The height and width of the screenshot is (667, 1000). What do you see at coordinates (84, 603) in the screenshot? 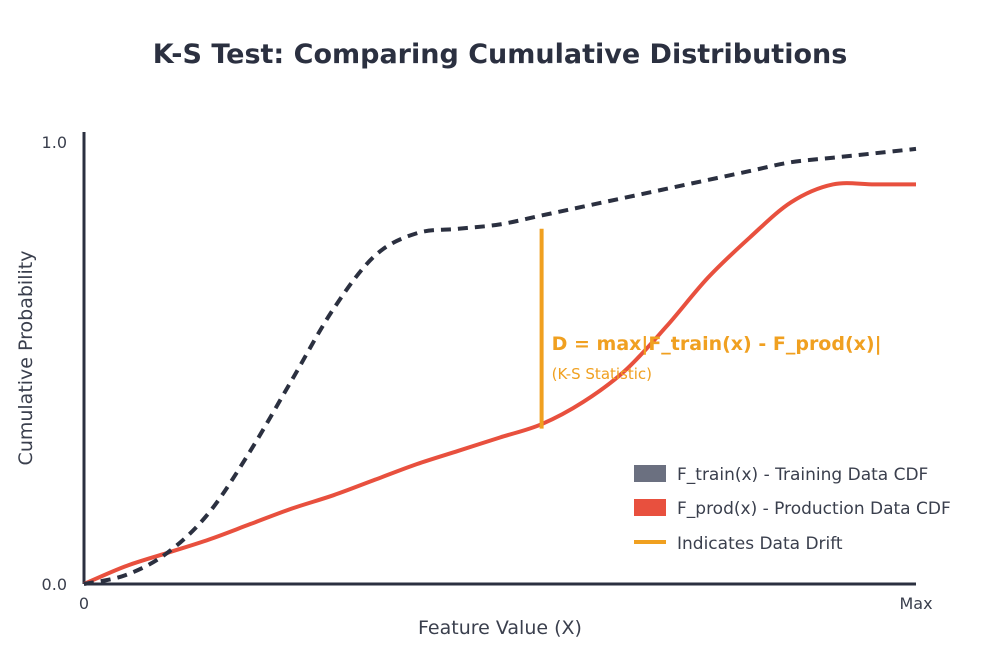
I see `x-tick-left: 0` at bounding box center [84, 603].